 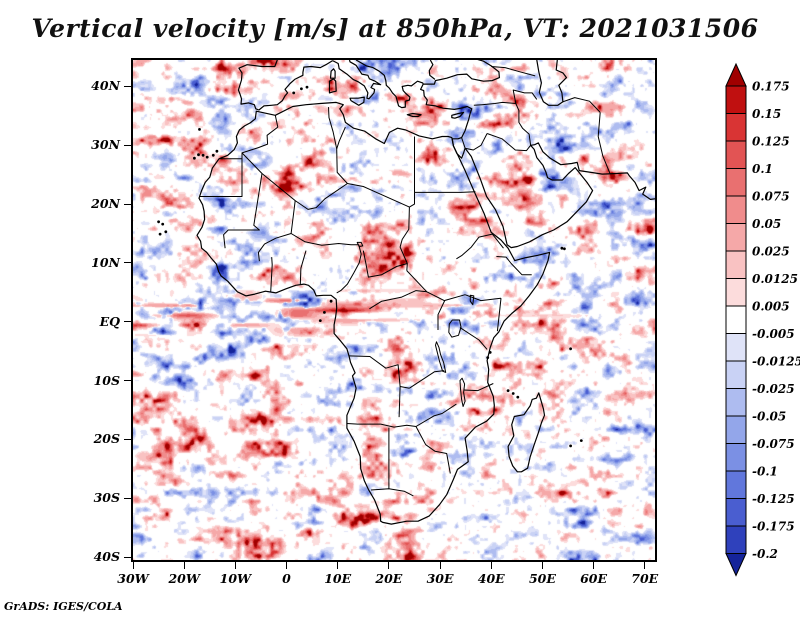 I want to click on sicily-coastline, so click(x=357, y=101).